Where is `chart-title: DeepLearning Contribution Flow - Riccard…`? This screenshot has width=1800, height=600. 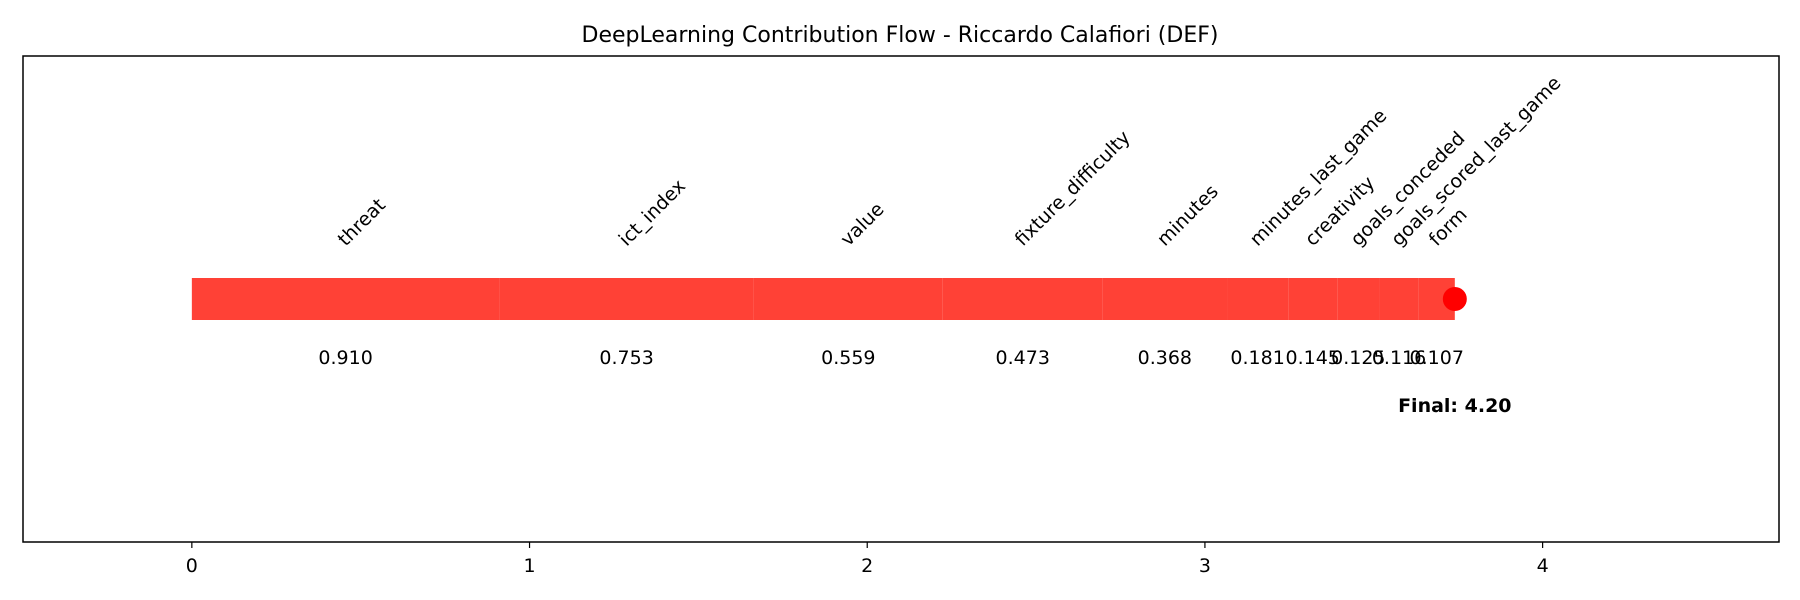 chart-title: DeepLearning Contribution Flow - Riccard… is located at coordinates (900, 35).